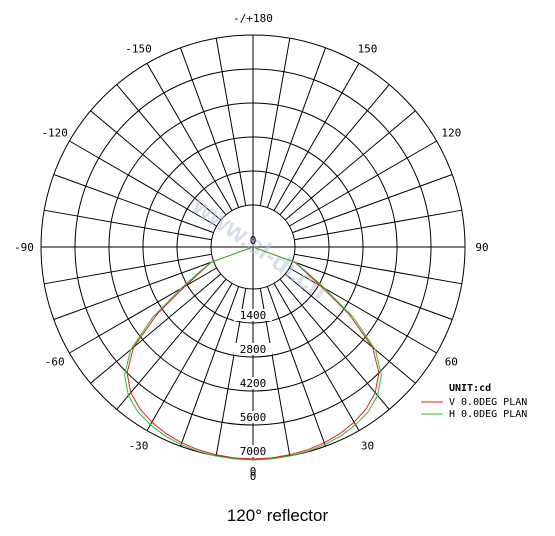  What do you see at coordinates (481, 247) in the screenshot?
I see `angle-label: 90` at bounding box center [481, 247].